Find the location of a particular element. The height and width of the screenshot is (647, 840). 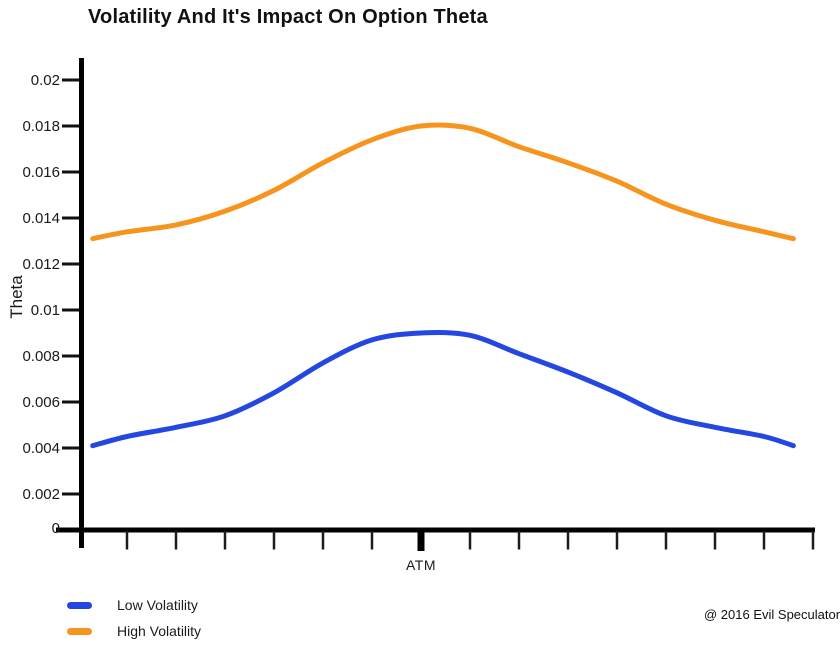

legend-label-low-volatility: Low Volatility is located at coordinates (157, 605).